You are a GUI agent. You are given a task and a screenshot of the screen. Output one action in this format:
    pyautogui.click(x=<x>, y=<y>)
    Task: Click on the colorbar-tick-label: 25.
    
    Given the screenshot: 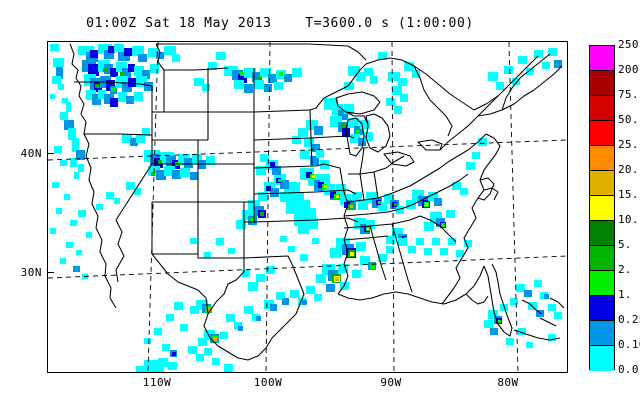 What is the action you would take?
    pyautogui.click(x=628, y=144)
    